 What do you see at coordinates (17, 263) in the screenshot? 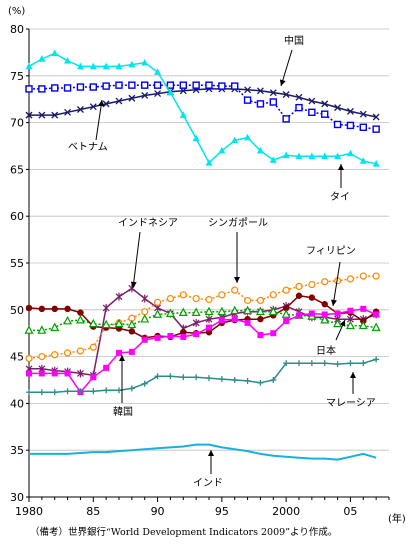
I see `y-tick-label: 55` at bounding box center [17, 263].